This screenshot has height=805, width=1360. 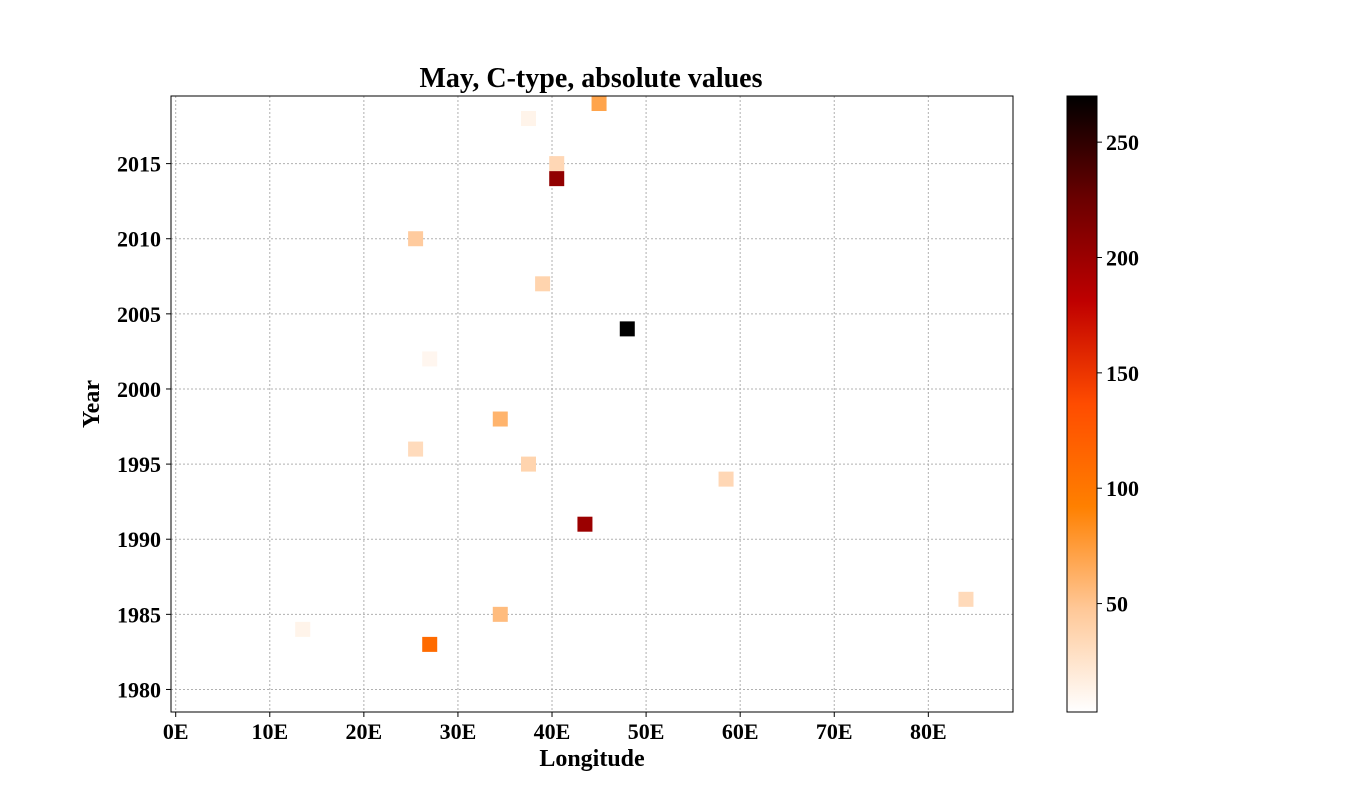 I want to click on x-tick-label: 10E, so click(x=269, y=731).